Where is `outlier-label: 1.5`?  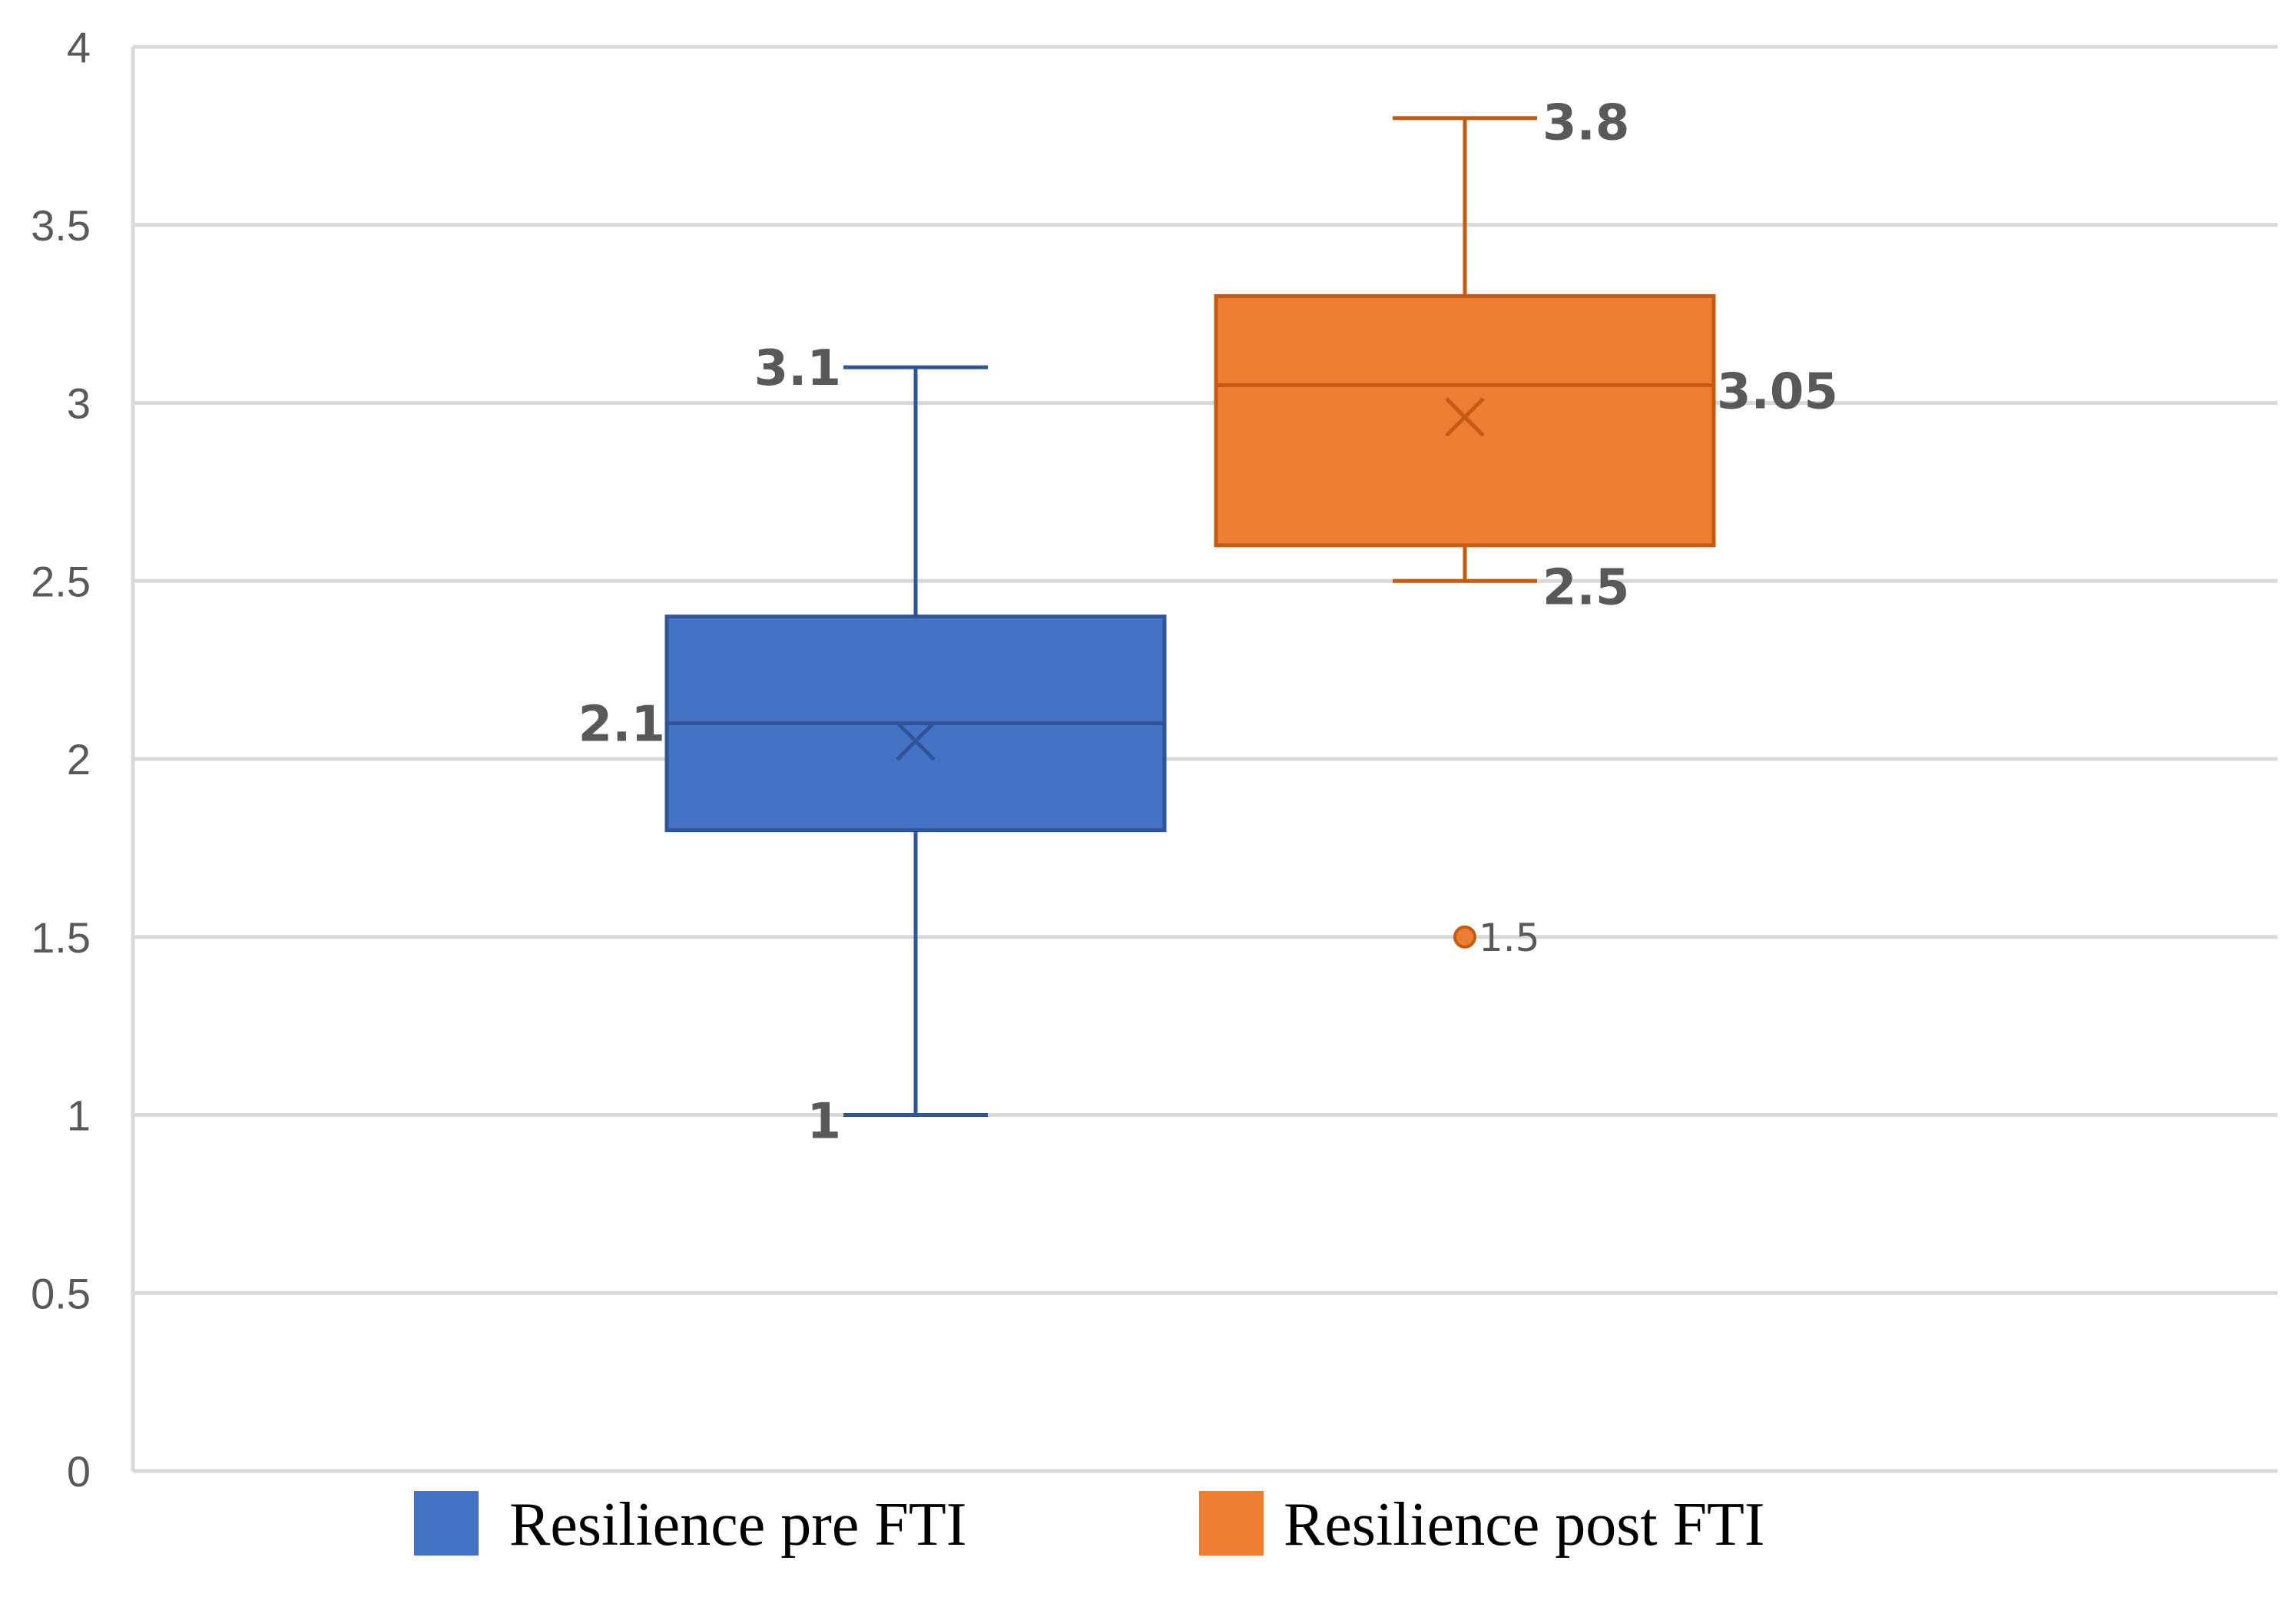 outlier-label: 1.5 is located at coordinates (1509, 938).